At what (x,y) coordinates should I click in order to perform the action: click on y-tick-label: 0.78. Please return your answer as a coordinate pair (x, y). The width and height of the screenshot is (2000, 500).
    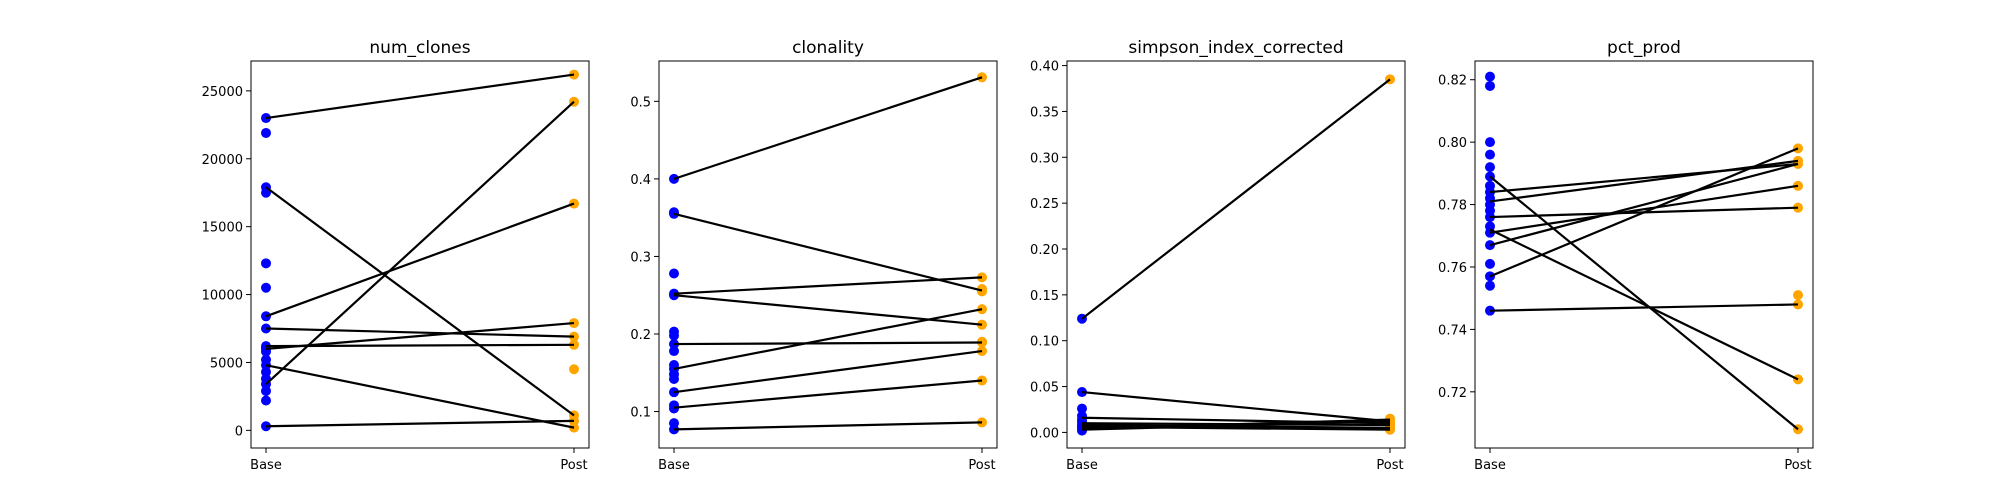
    Looking at the image, I should click on (1452, 206).